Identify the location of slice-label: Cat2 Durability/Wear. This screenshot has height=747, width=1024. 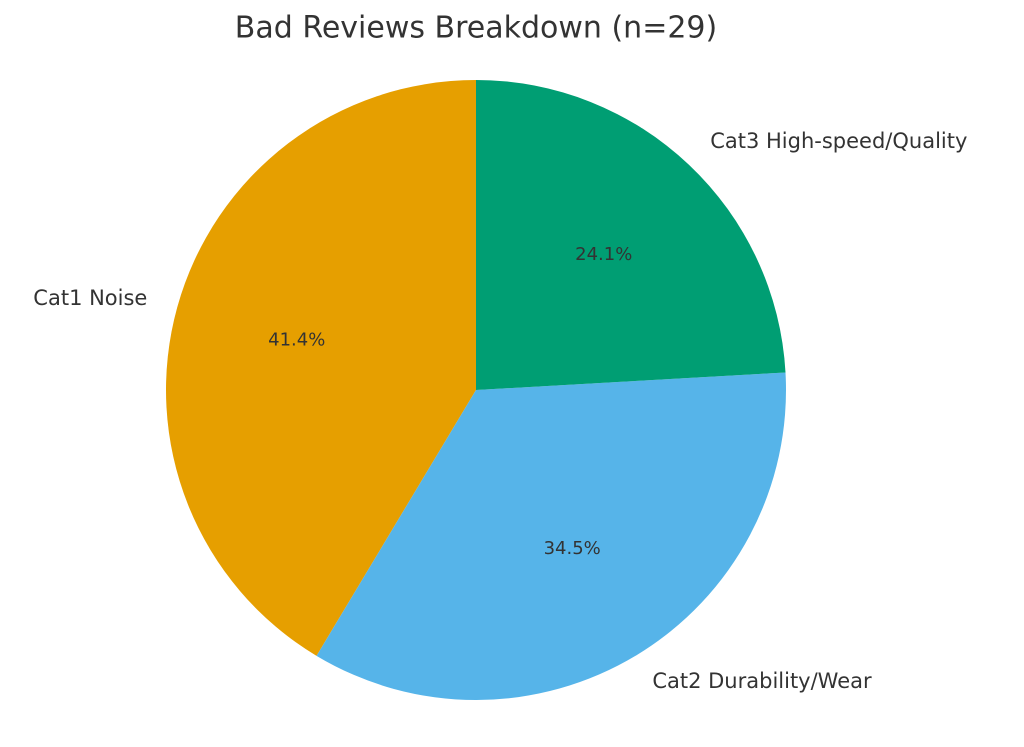
(762, 681).